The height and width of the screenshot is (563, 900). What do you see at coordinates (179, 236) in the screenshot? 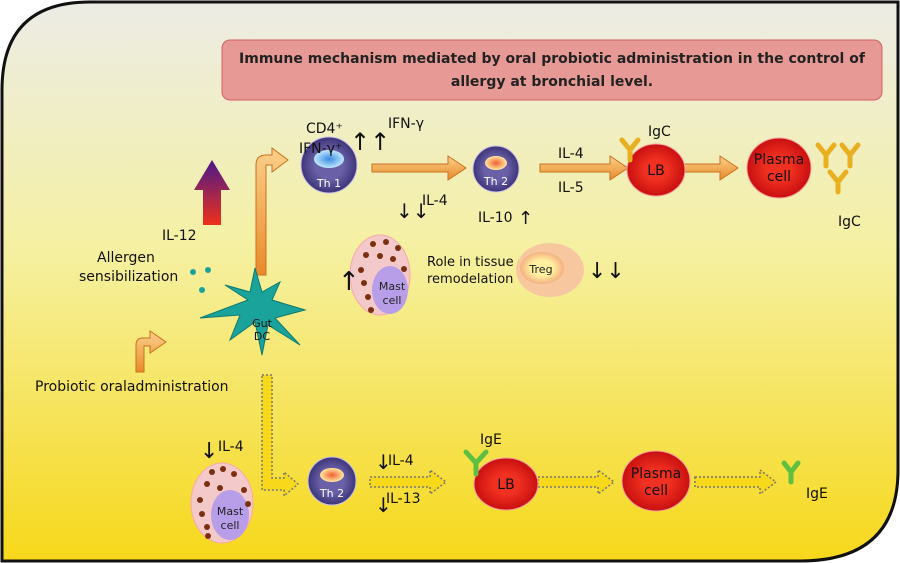
I see `il12-label: IL-12` at bounding box center [179, 236].